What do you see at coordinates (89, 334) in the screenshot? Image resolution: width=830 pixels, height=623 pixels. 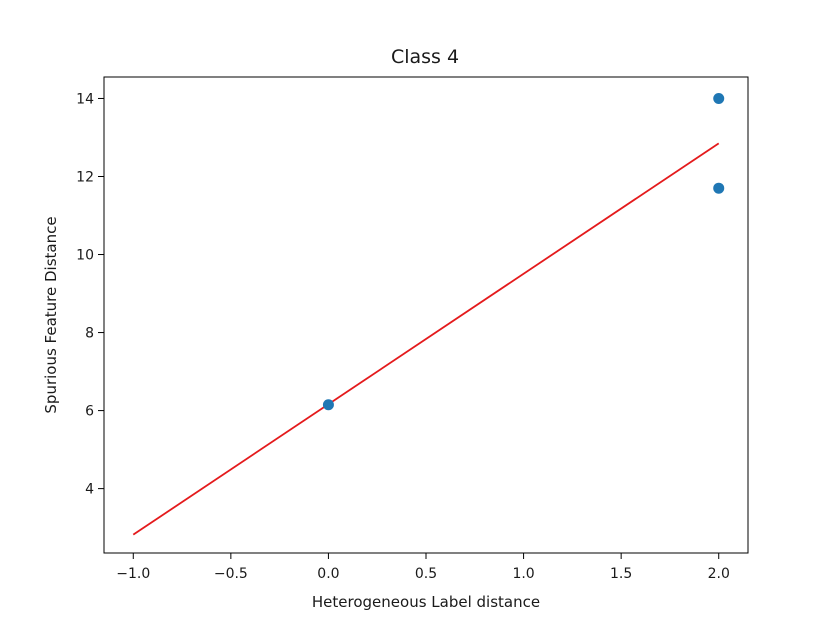 I see `y-tick-label: 8` at bounding box center [89, 334].